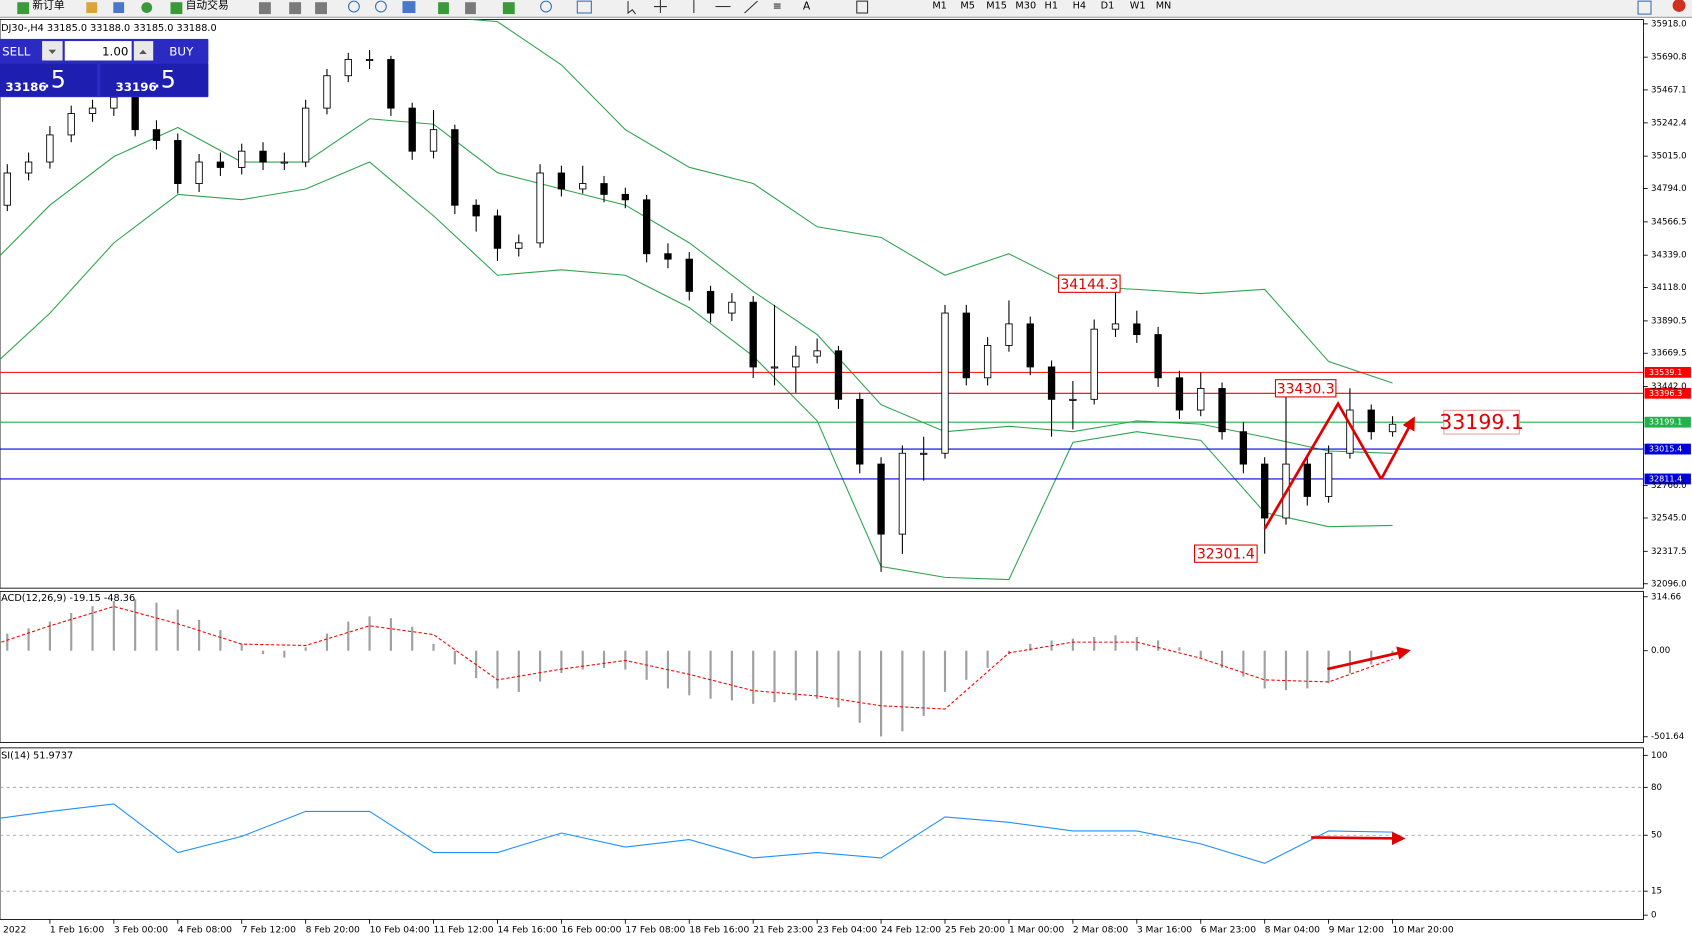  Describe the element at coordinates (584, 7) in the screenshot. I see `templates` at that location.